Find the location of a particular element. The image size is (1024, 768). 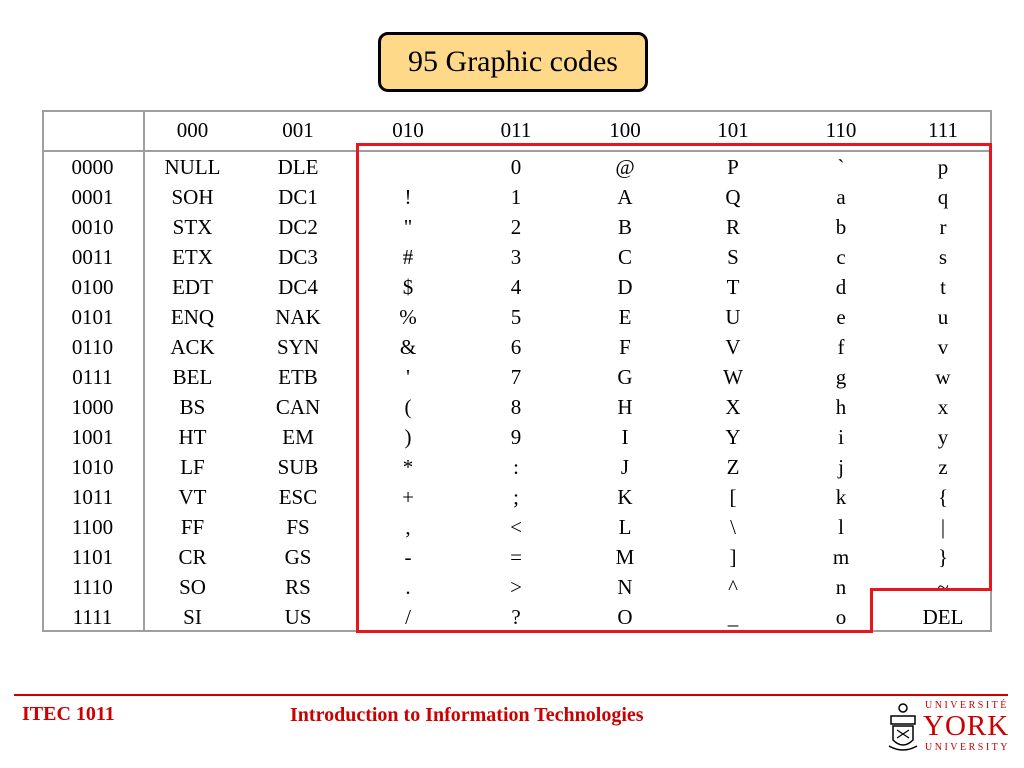

table-row: 1111 SI US /? O _ o DEL is located at coordinates (517, 617).